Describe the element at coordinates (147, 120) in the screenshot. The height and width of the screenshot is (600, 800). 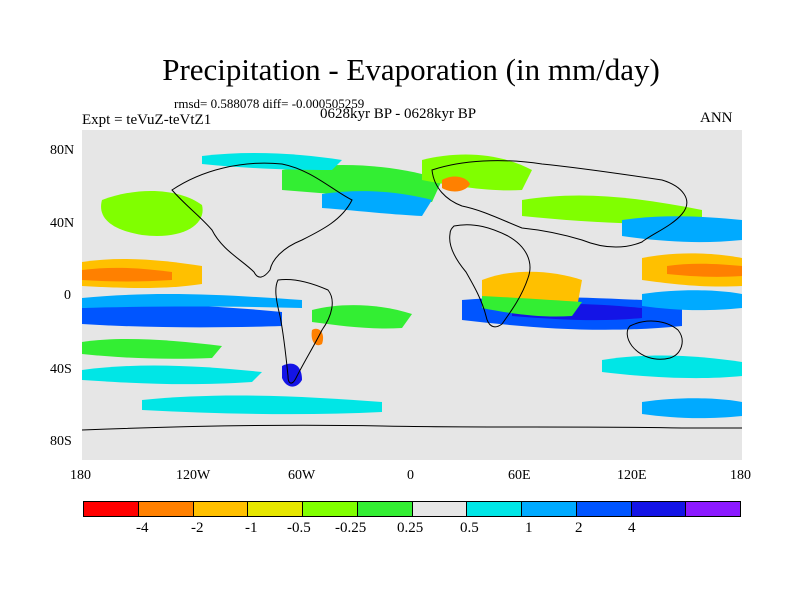
I see `experiment-label: Expt = teVuZ-teVtZ1` at that location.